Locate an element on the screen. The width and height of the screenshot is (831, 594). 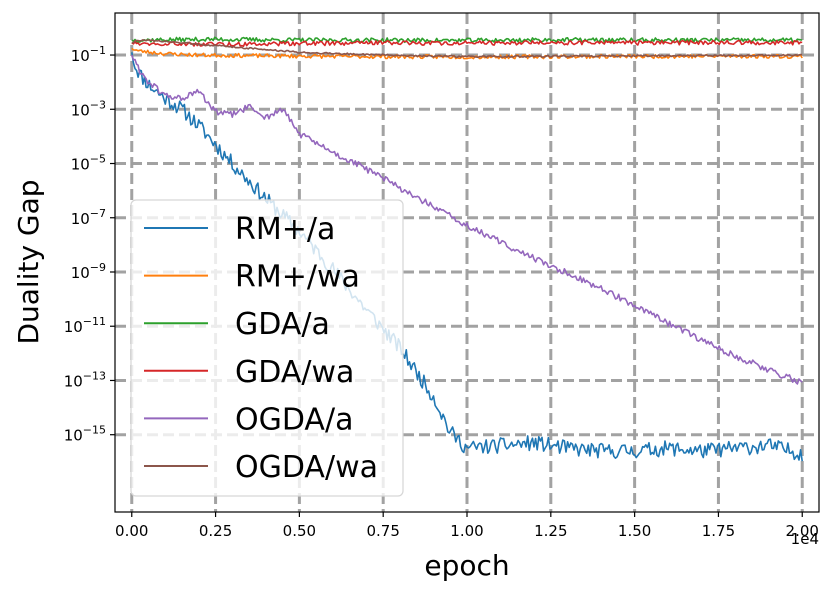
legend-label: RM+/a is located at coordinates (285, 229).